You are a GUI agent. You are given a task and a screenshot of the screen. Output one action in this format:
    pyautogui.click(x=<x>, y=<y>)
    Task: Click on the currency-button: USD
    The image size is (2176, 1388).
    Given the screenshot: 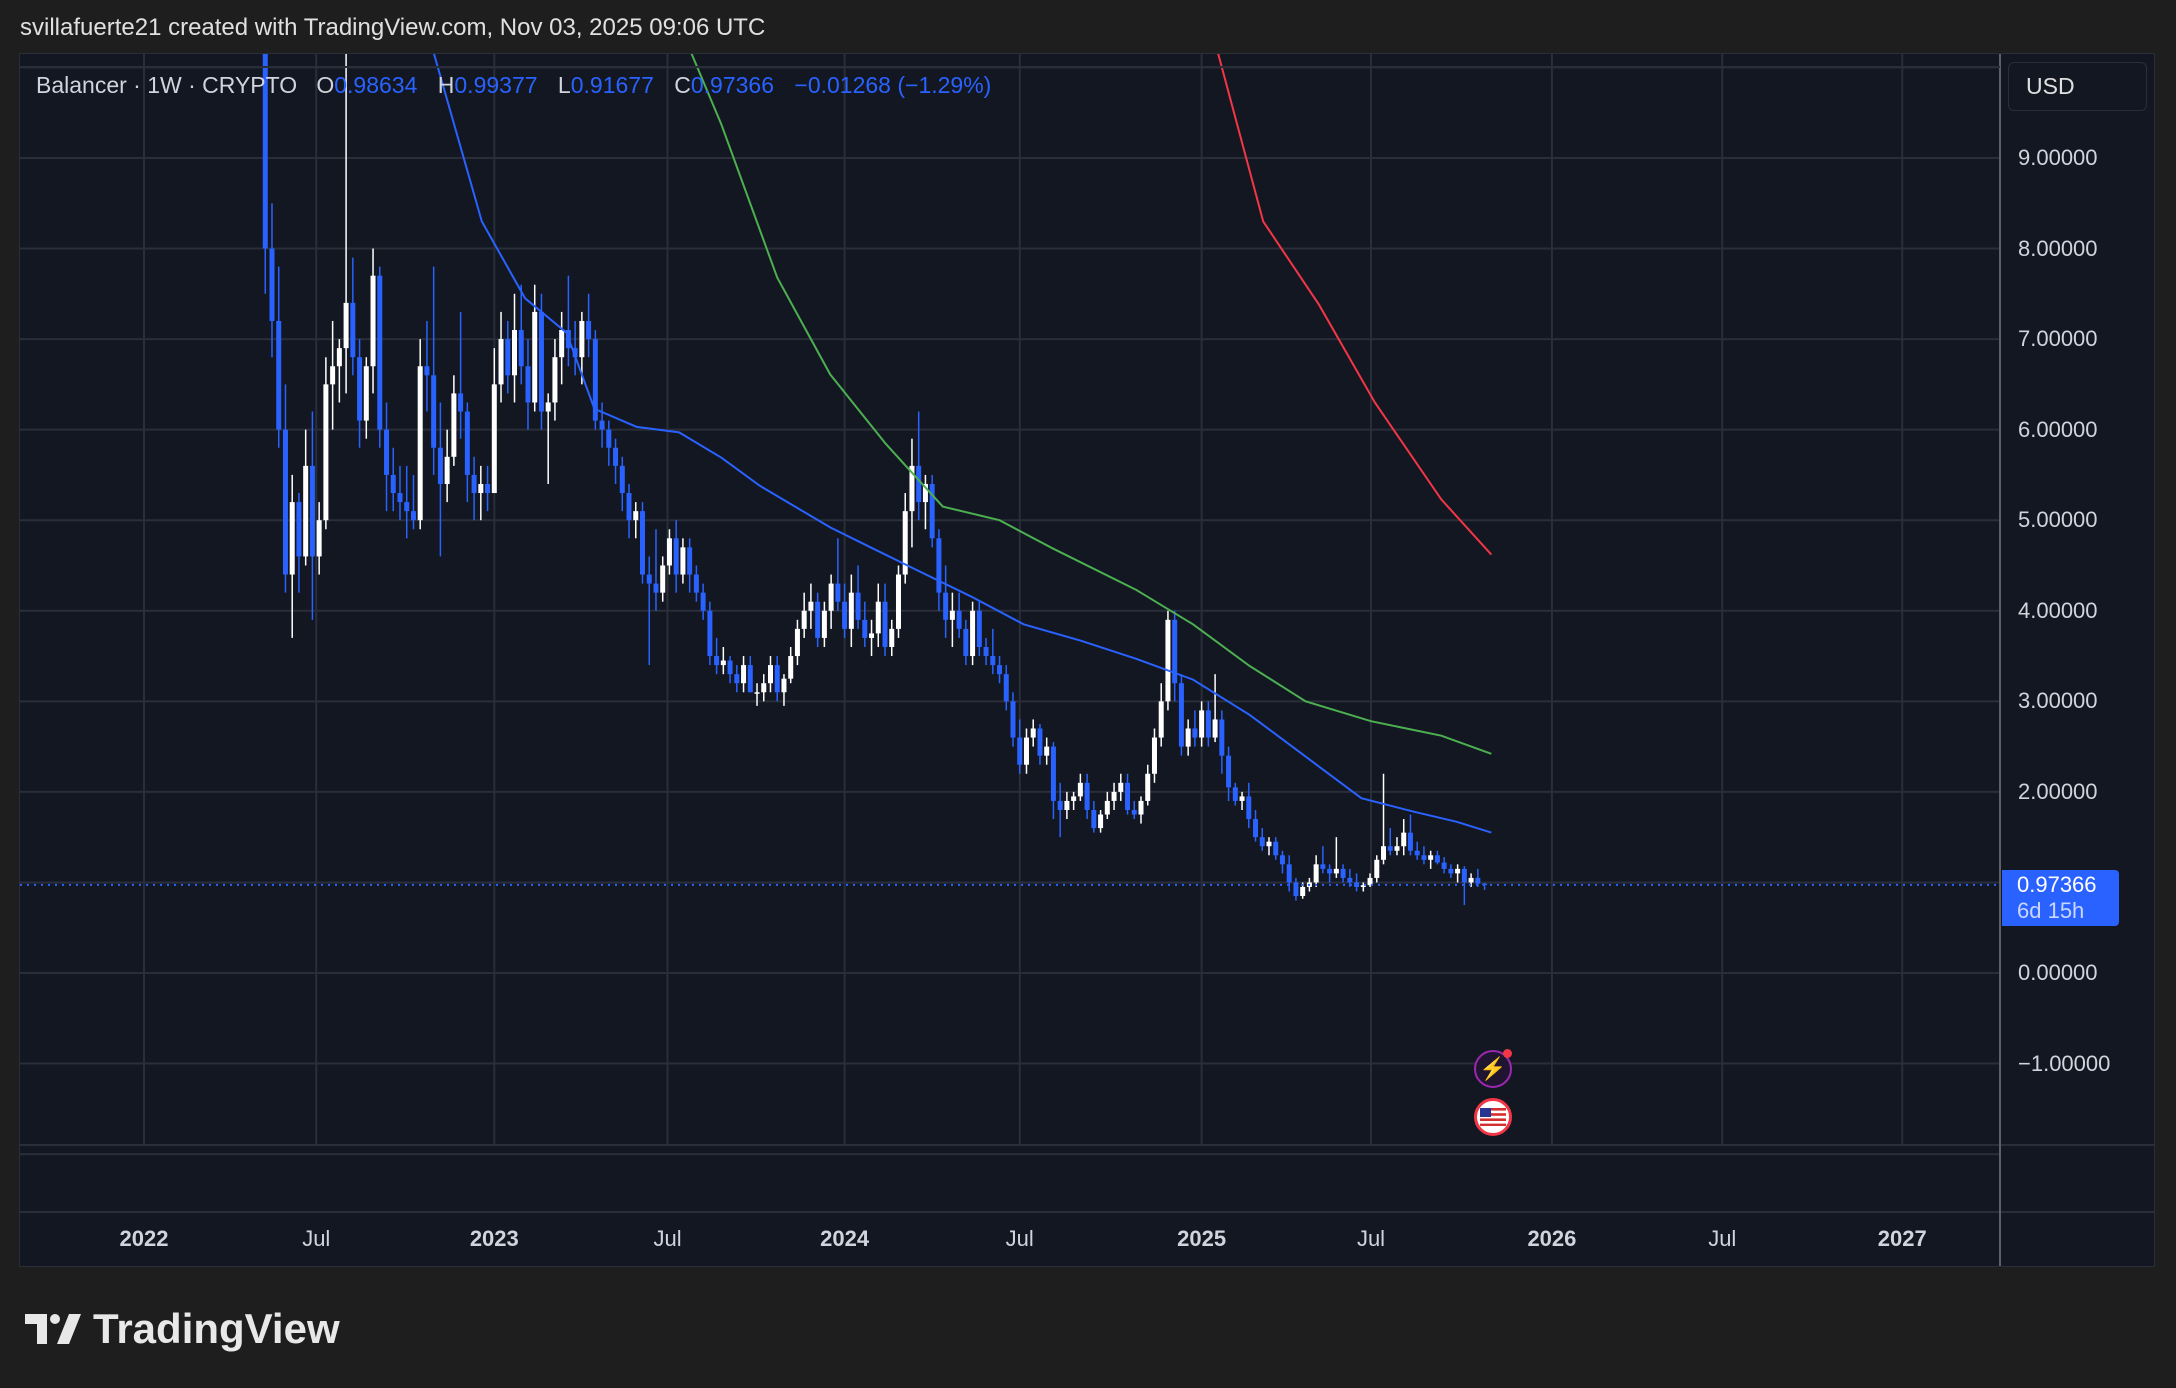 What is the action you would take?
    pyautogui.click(x=2077, y=86)
    